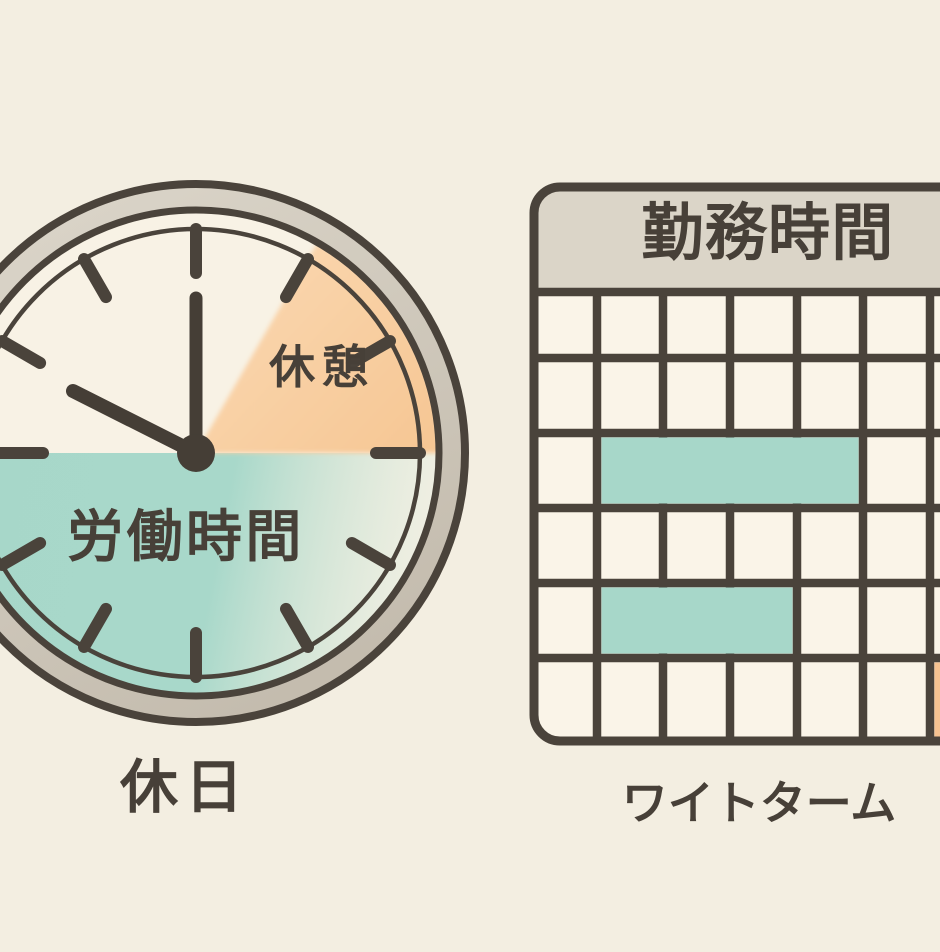  I want to click on calendar-title: 勤務時間, so click(768, 232).